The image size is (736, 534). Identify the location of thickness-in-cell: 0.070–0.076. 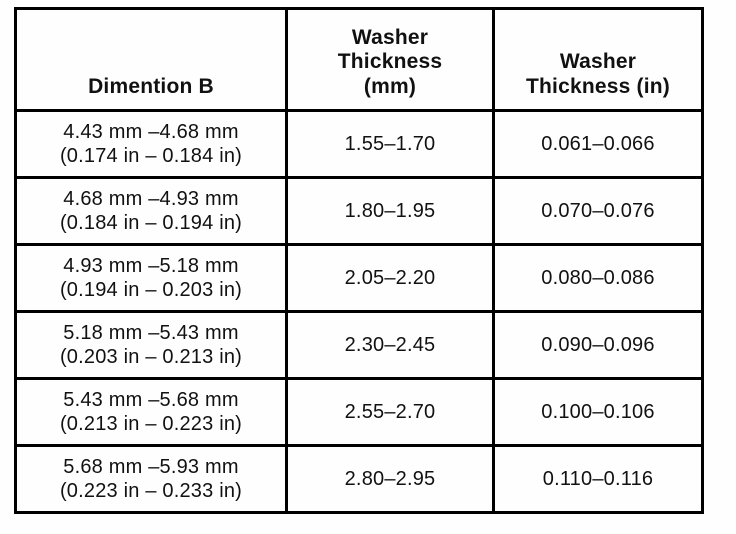
(598, 211).